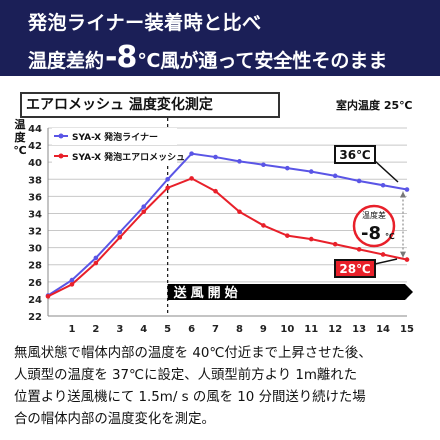  I want to click on low-temp-callout, so click(355, 268).